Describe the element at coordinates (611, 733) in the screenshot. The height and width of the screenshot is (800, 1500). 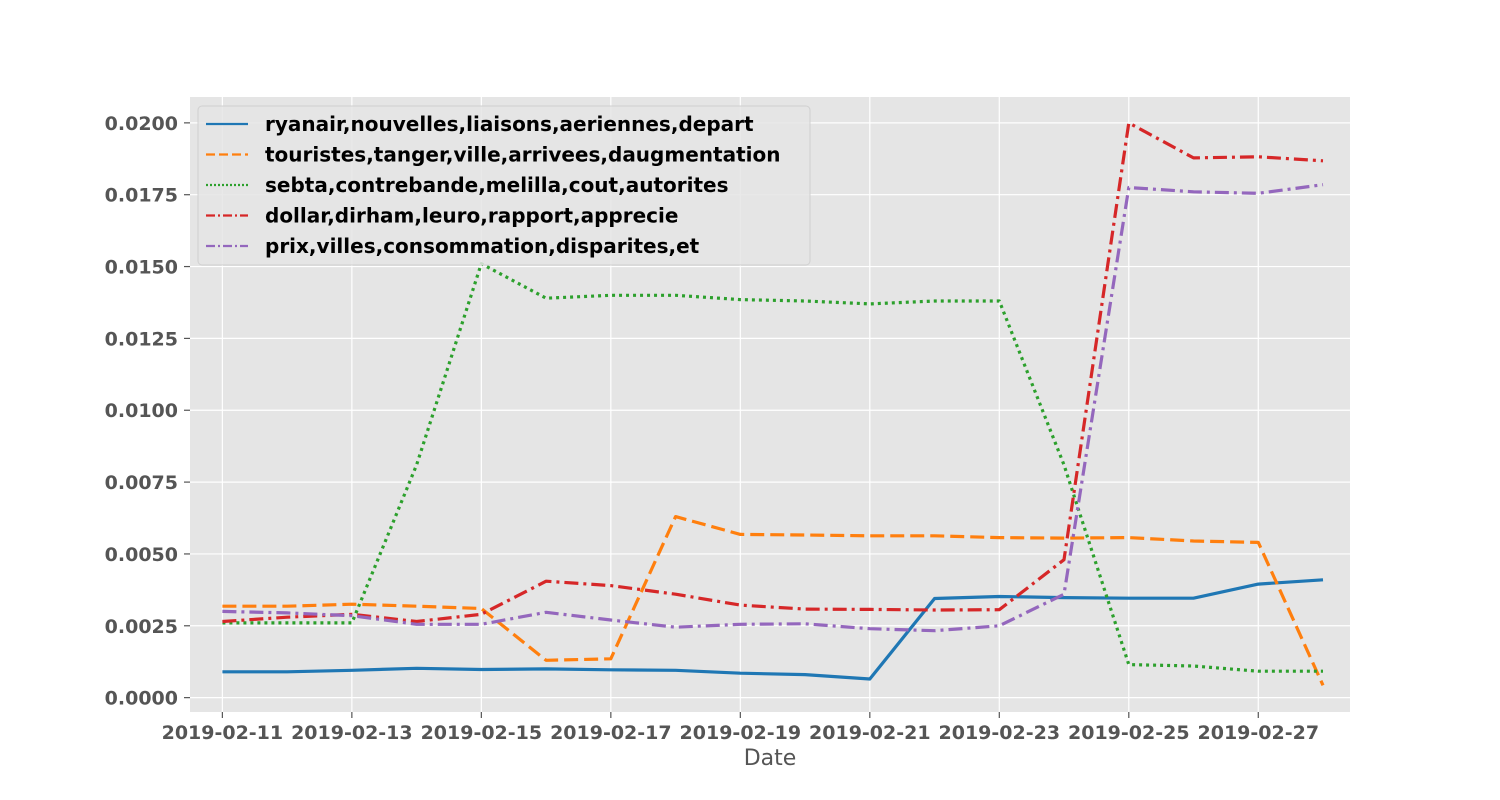
I see `x-tick-label: 2019-02-17` at that location.